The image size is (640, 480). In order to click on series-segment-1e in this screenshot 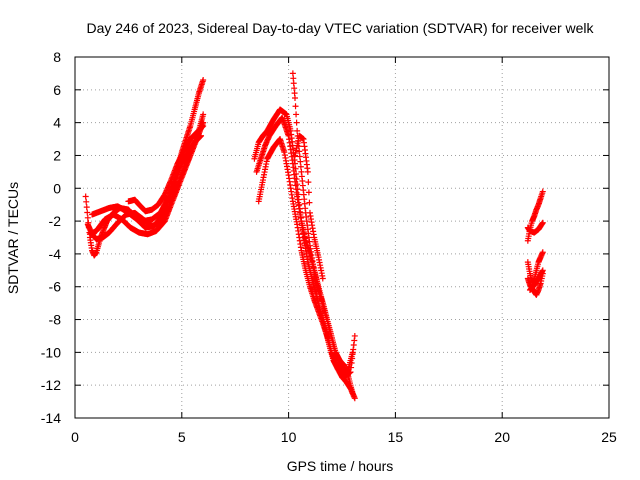, I will do `click(166, 168)`.